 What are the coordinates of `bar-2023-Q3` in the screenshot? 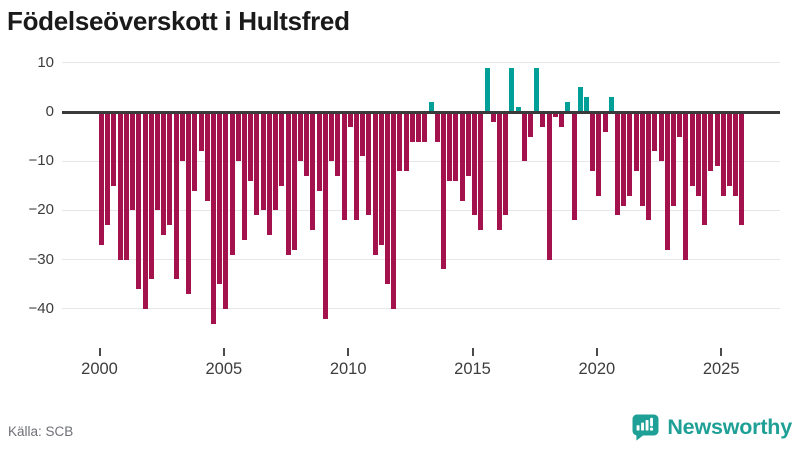 It's located at (686, 186).